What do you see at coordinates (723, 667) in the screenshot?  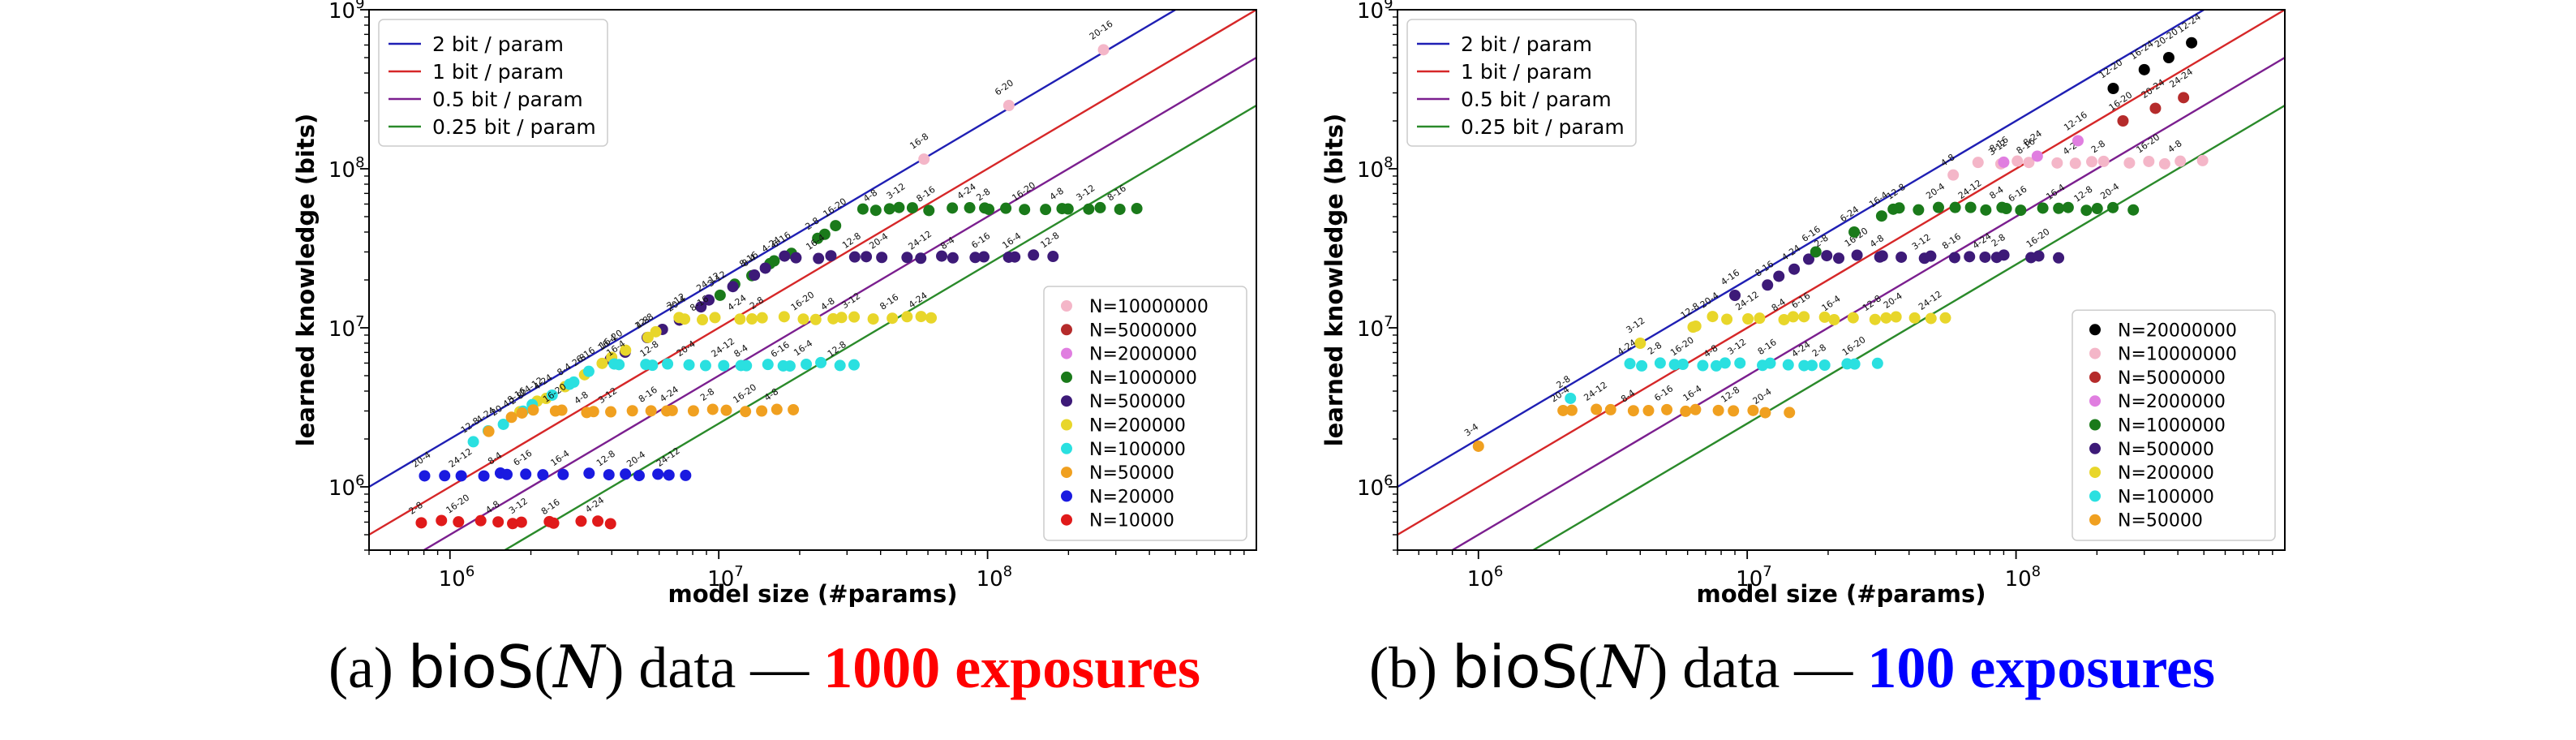 I see `caption-a-mid: data —` at bounding box center [723, 667].